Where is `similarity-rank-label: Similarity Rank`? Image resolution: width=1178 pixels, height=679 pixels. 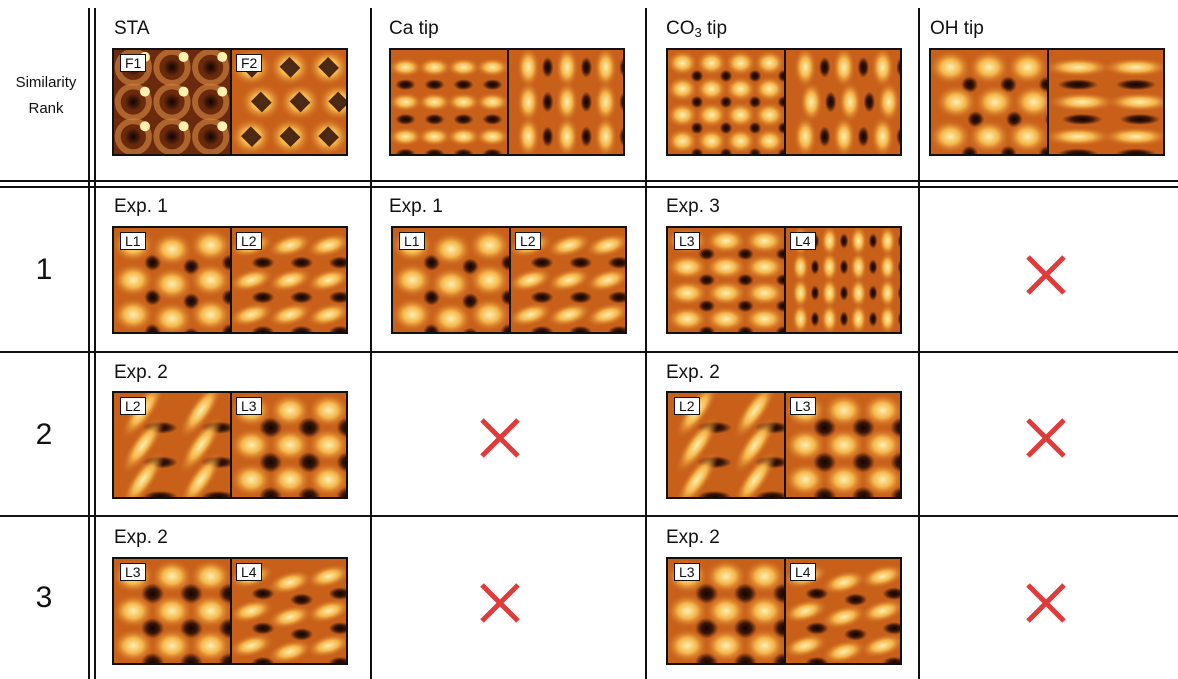 similarity-rank-label: Similarity Rank is located at coordinates (46, 96).